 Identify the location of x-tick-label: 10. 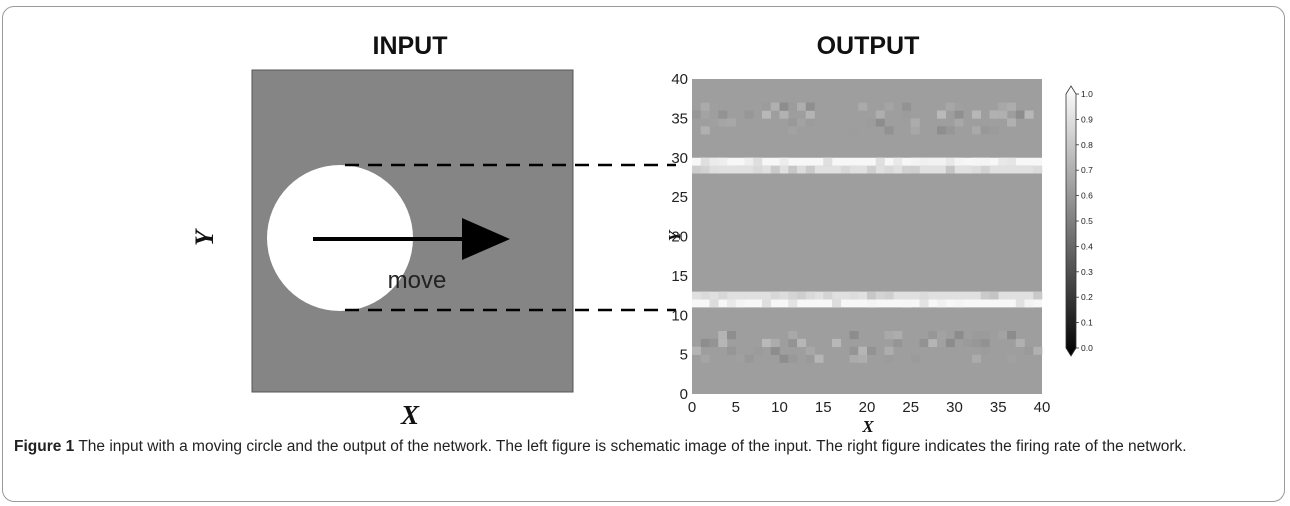
(779, 407).